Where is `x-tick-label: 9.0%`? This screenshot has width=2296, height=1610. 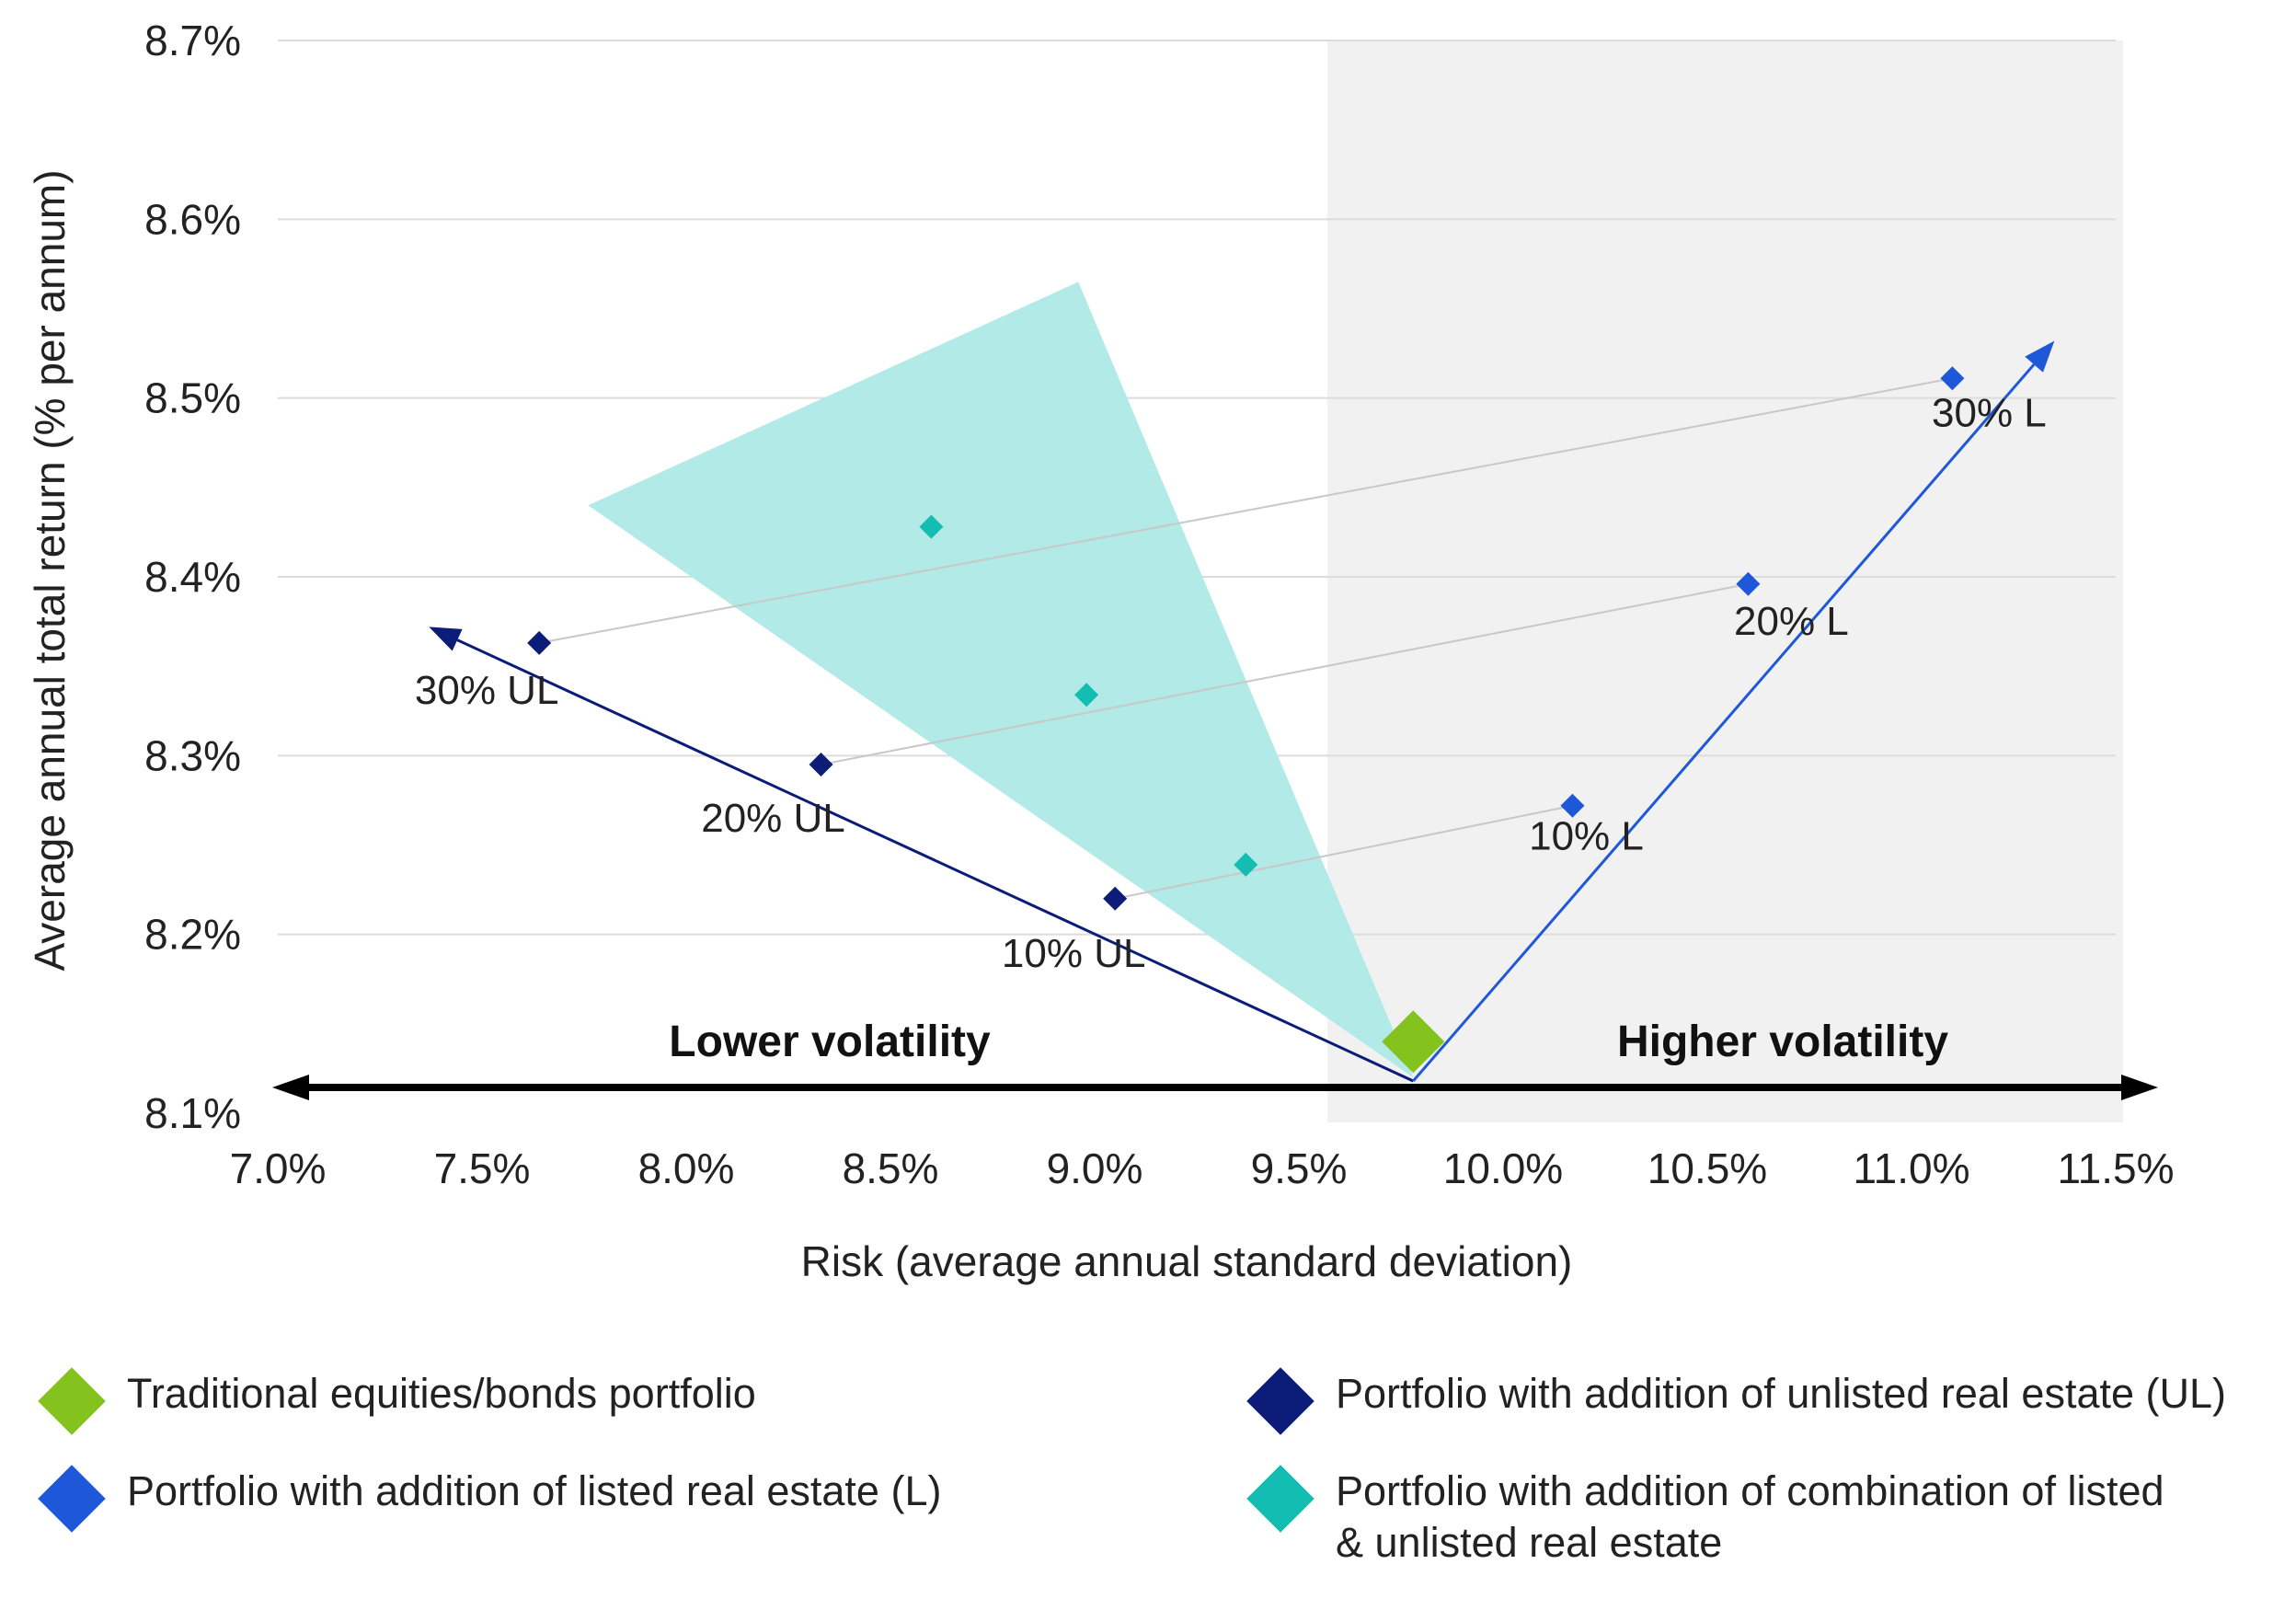
x-tick-label: 9.0% is located at coordinates (1095, 1168).